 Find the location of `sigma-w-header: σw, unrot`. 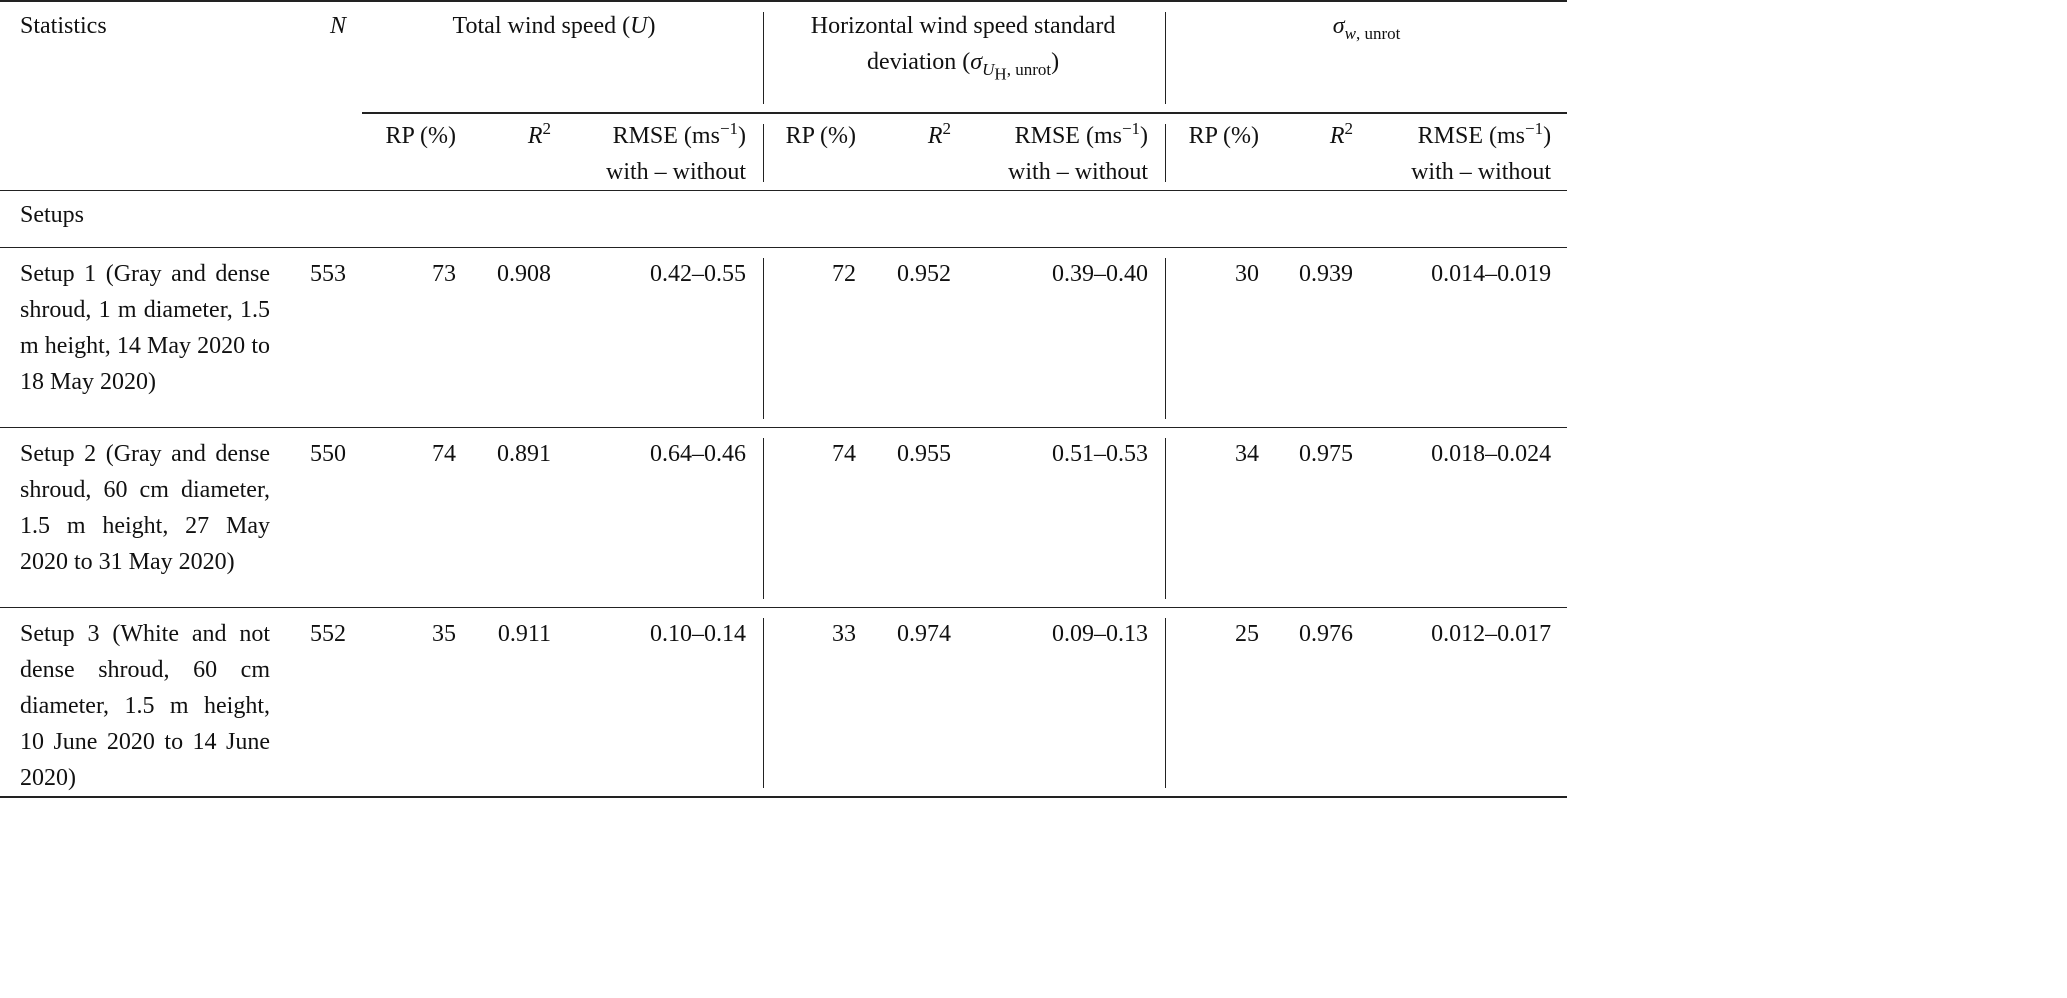

sigma-w-header: σw, unrot is located at coordinates (1367, 56).